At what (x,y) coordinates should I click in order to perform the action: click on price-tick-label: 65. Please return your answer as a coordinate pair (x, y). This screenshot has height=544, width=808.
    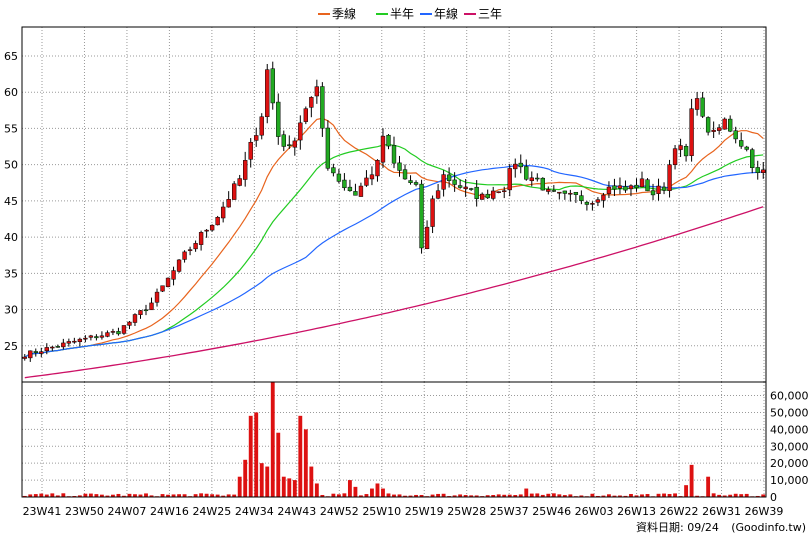
    Looking at the image, I should click on (11, 56).